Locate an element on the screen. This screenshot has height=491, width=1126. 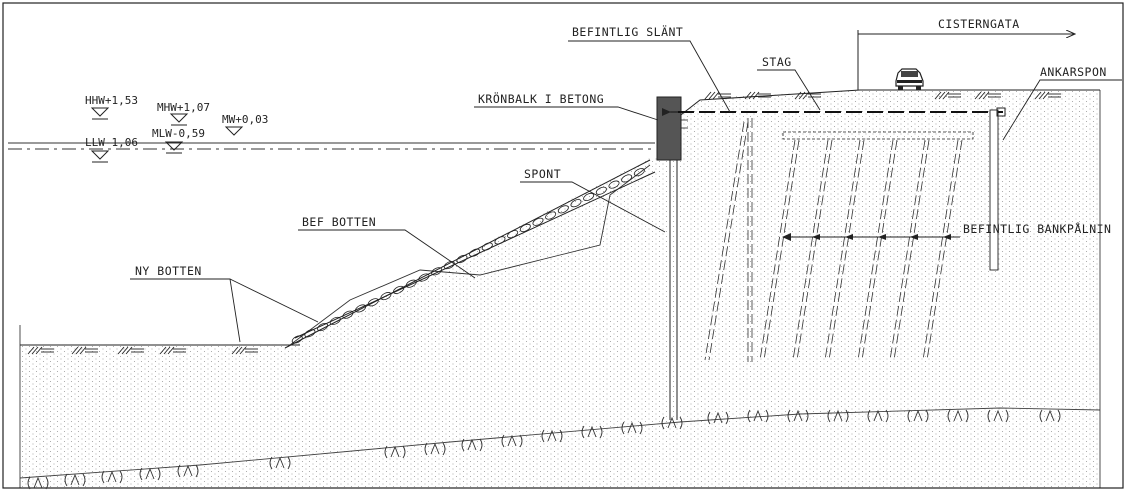
level-mlw: MLW-0,59 is located at coordinates (178, 133).